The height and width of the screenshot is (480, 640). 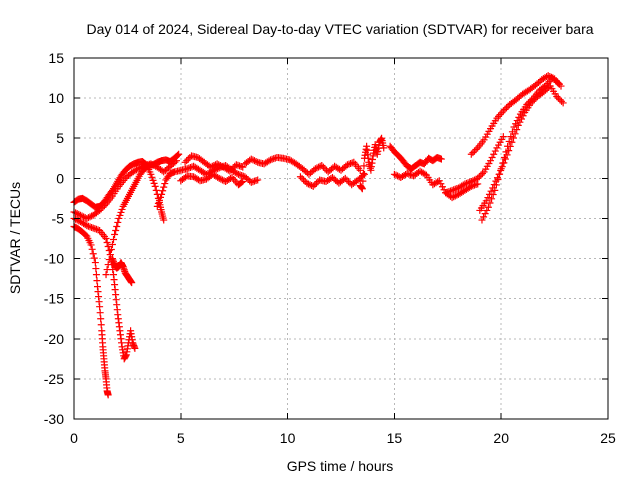 What do you see at coordinates (395, 438) in the screenshot?
I see `x-tick-label: 15` at bounding box center [395, 438].